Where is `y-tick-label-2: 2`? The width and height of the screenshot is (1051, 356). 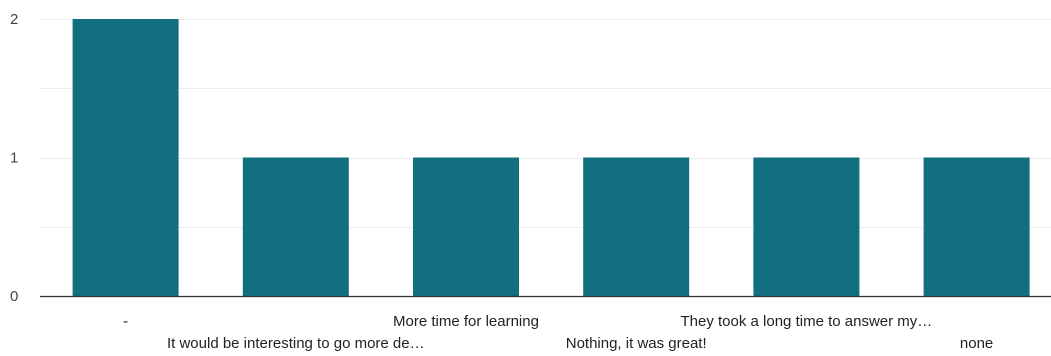
y-tick-label-2: 2 is located at coordinates (14, 19).